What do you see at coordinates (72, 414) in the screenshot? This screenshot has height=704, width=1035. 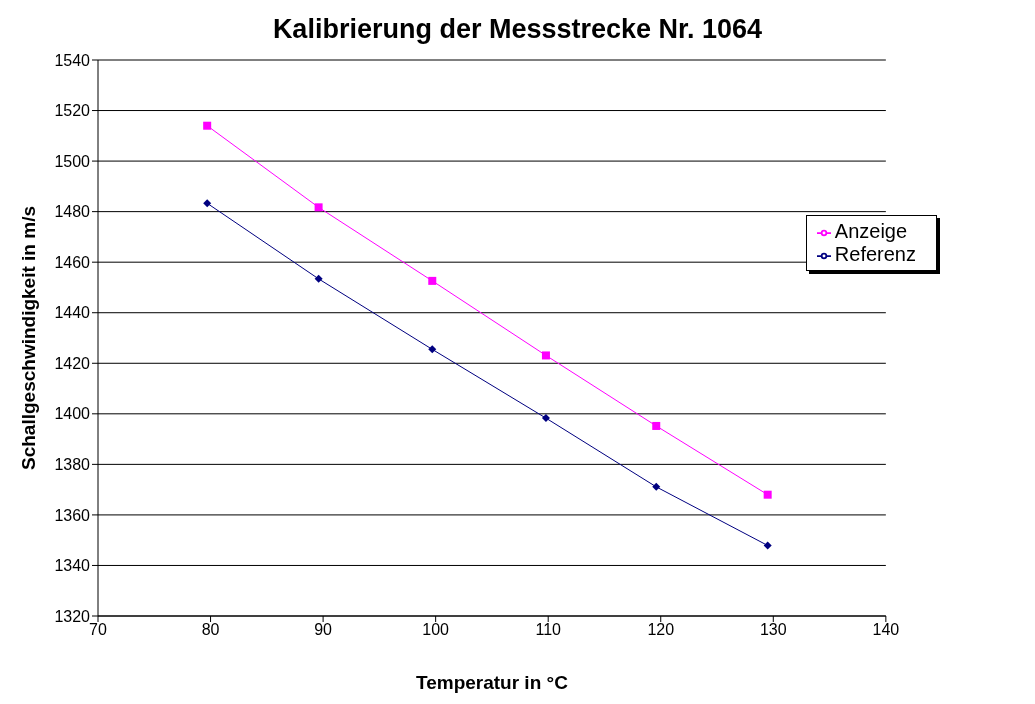 I see `y-tick-label: 1400` at bounding box center [72, 414].